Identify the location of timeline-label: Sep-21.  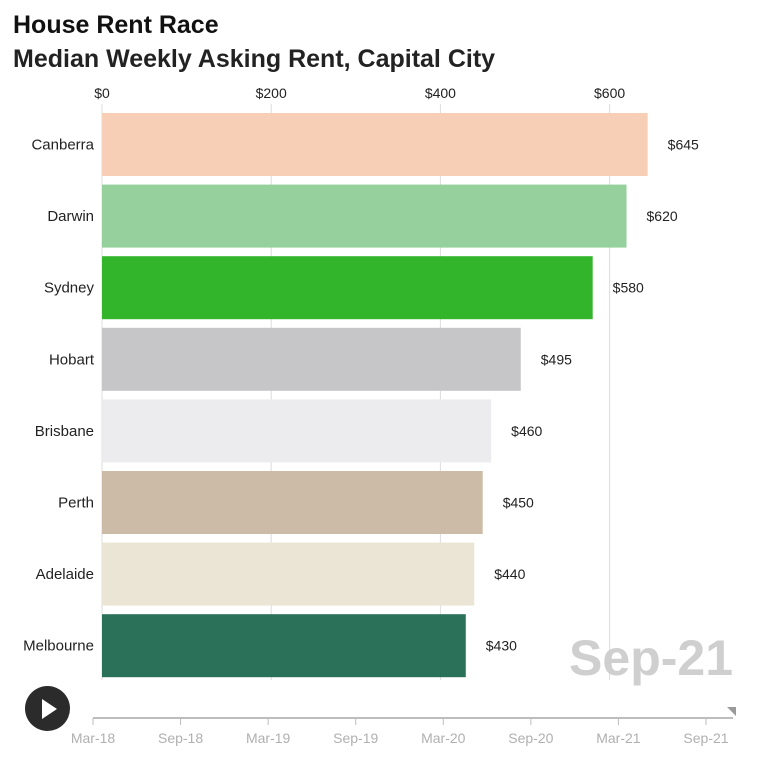
(705, 738).